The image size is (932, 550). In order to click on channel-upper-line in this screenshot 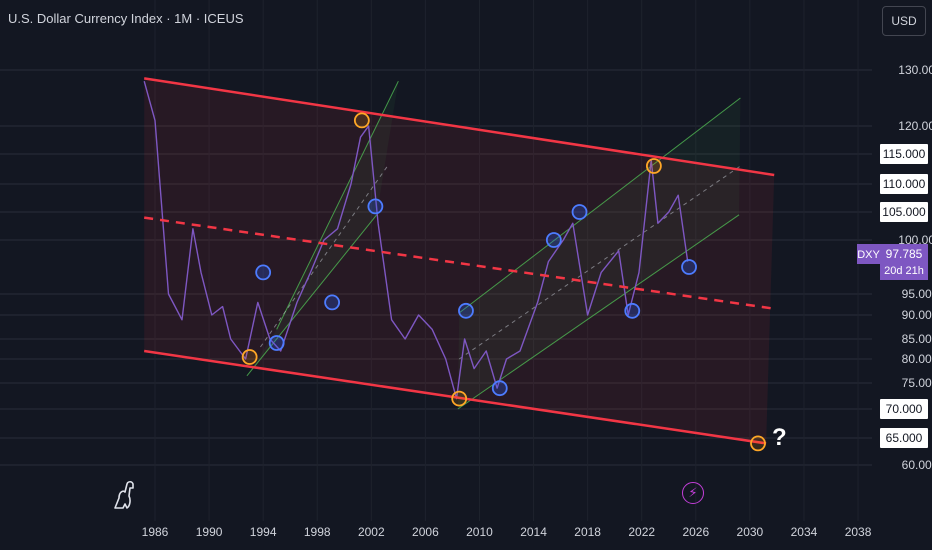, I will do `click(459, 127)`.